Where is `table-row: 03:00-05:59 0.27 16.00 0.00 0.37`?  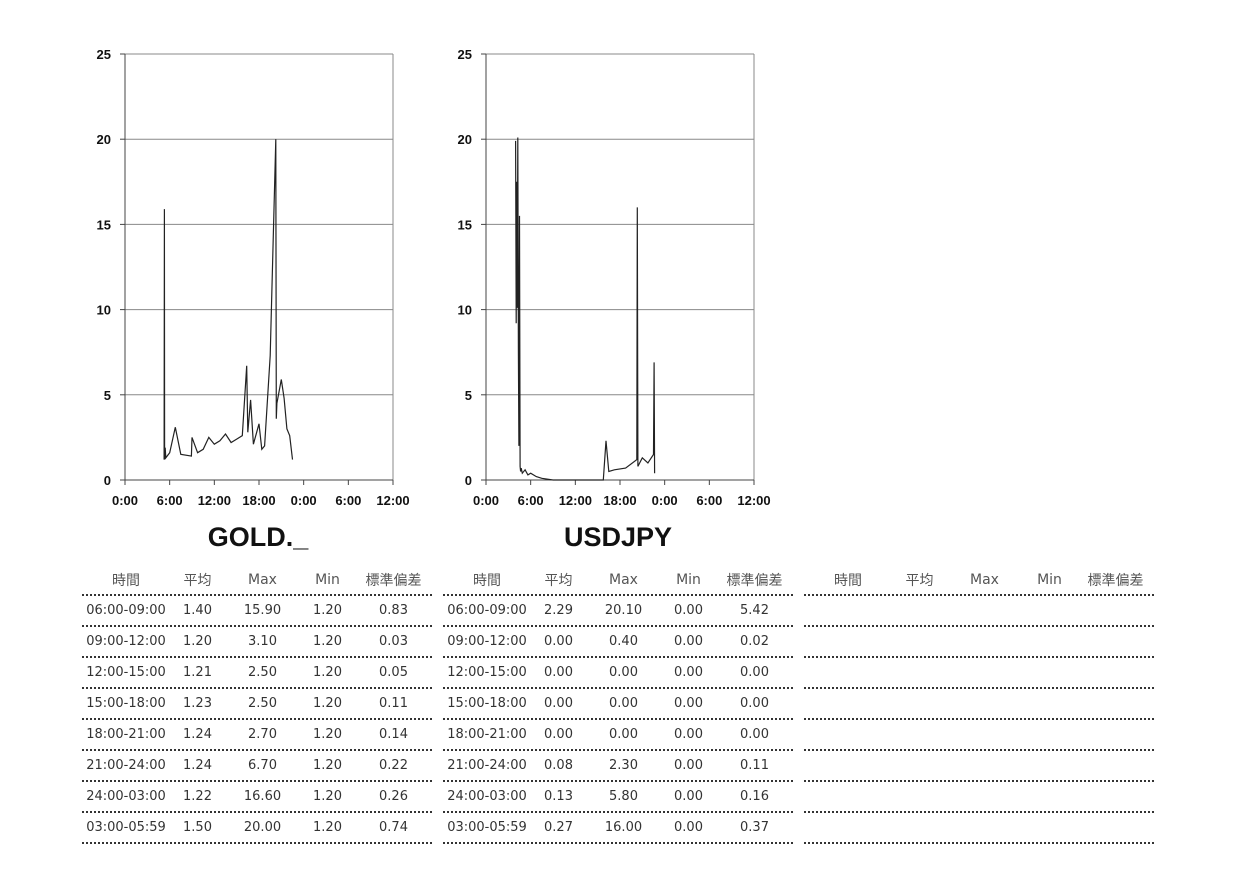
table-row: 03:00-05:59 0.27 16.00 0.00 0.37 is located at coordinates (618, 828).